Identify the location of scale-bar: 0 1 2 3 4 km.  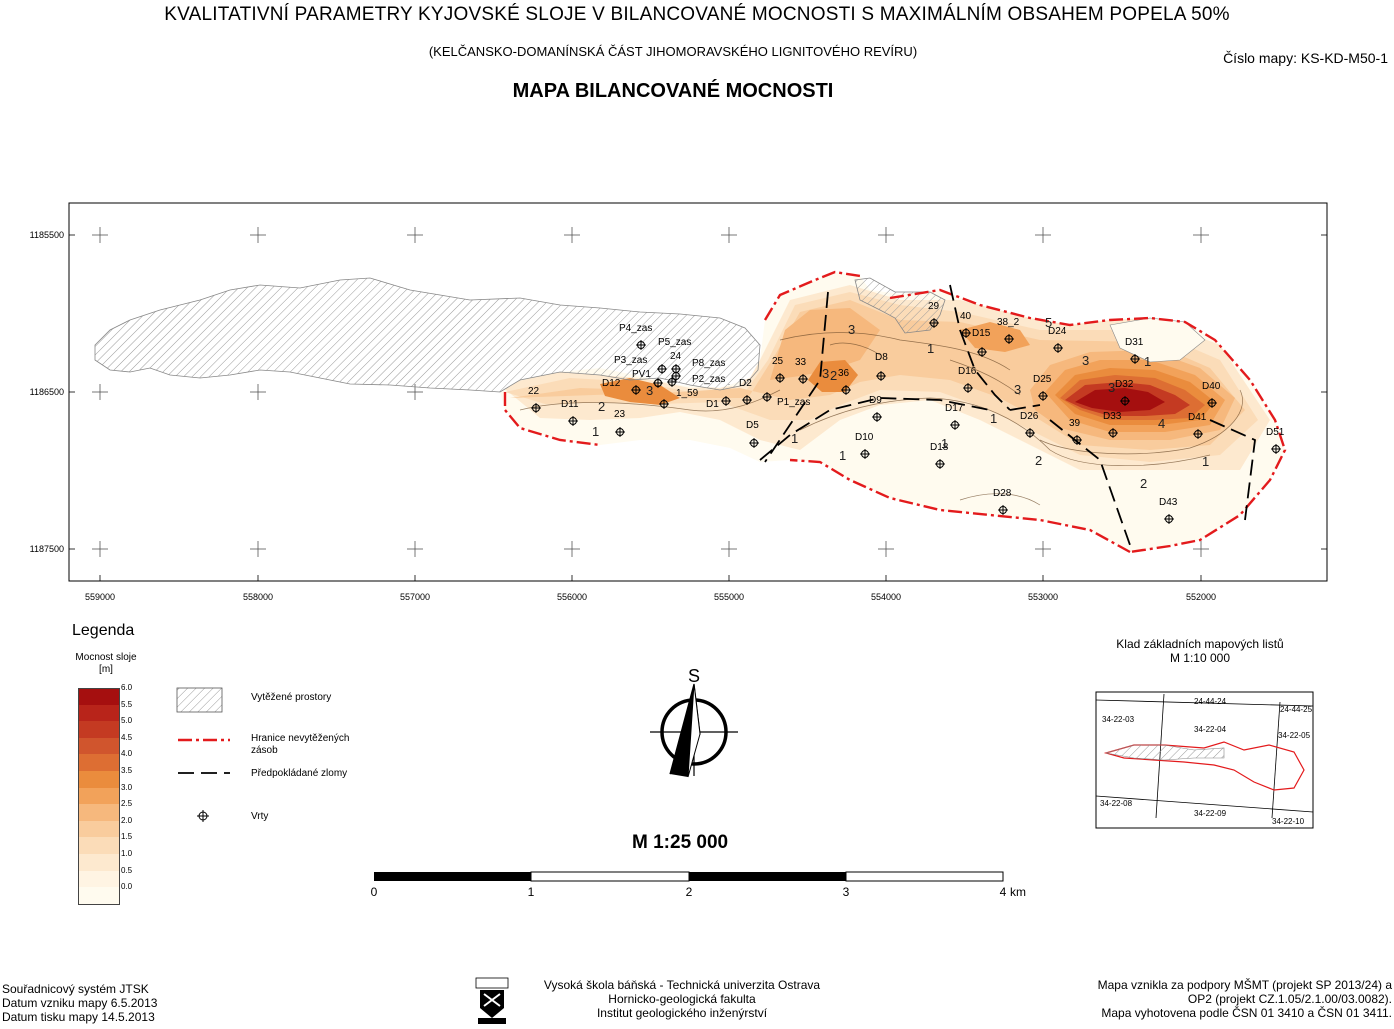
(698, 885).